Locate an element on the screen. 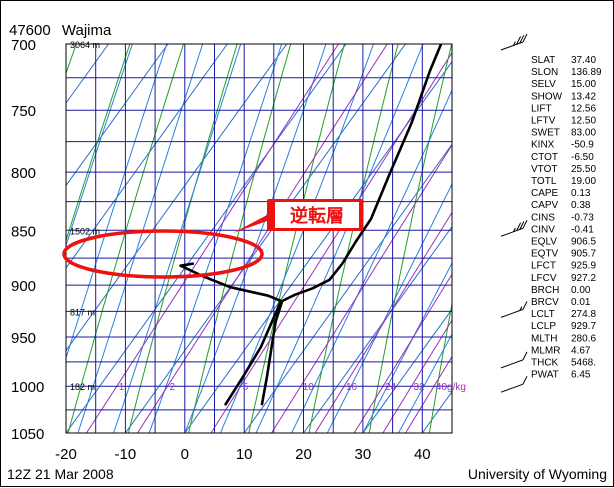  index-name: VTOT is located at coordinates (544, 169).